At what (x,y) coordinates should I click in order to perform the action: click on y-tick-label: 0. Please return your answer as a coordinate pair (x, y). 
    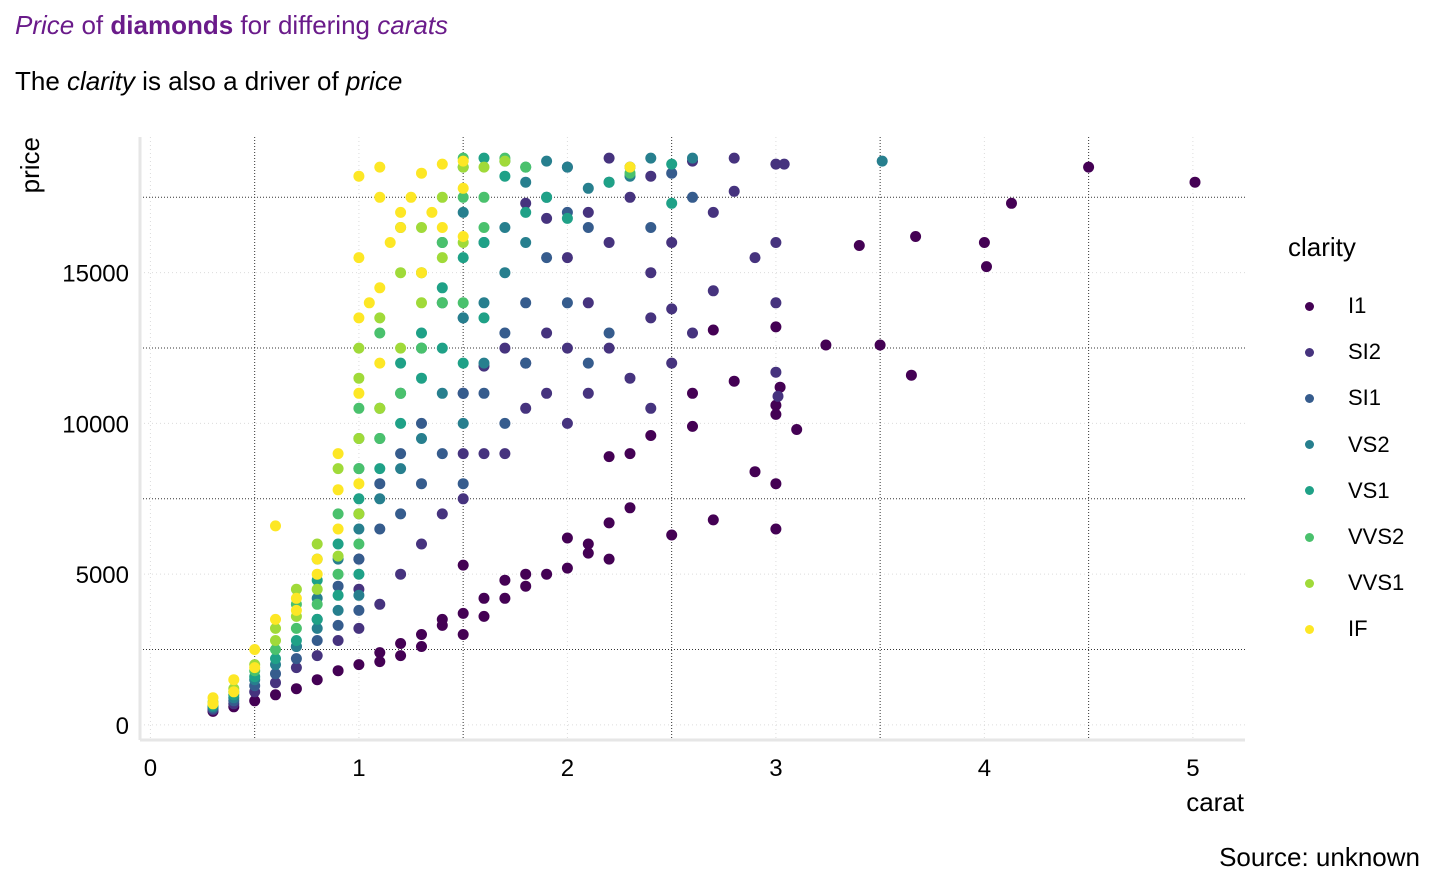
    Looking at the image, I should click on (122, 726).